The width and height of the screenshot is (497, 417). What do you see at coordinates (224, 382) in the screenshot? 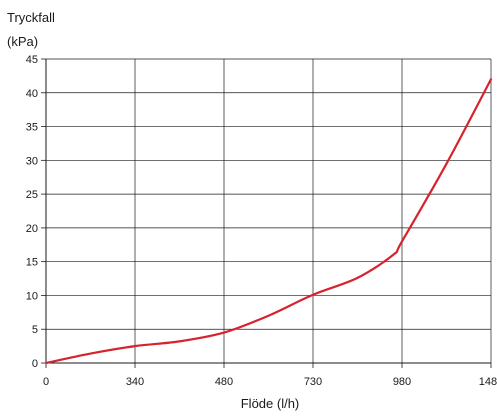
I see `x-tick-label: 480` at bounding box center [224, 382].